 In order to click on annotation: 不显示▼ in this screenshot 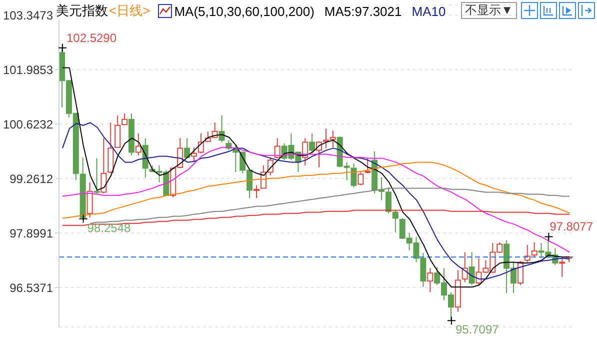, I will do `click(489, 10)`.